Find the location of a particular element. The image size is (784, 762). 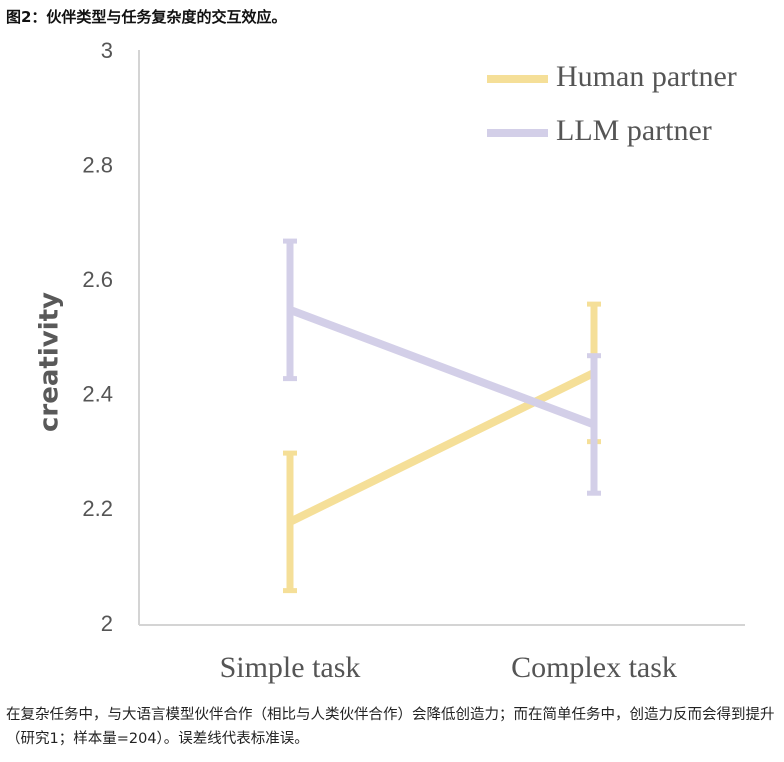

x-category-label: Simple task is located at coordinates (290, 667).